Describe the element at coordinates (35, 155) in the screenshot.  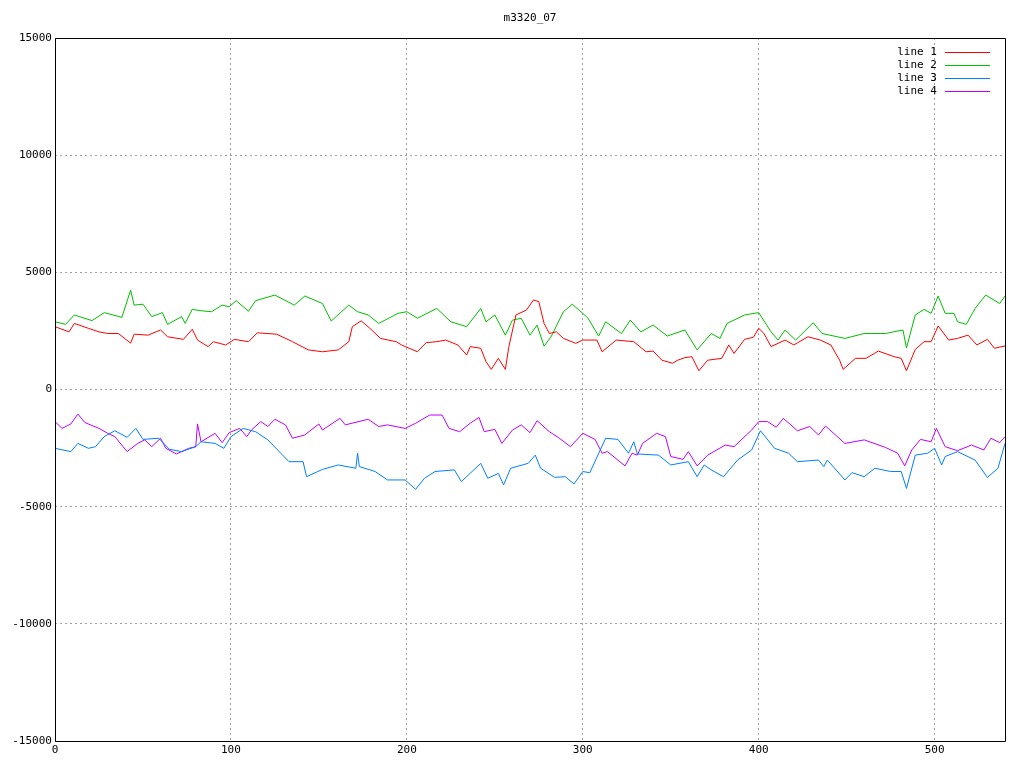
I see `y-tick-label: 10000` at that location.